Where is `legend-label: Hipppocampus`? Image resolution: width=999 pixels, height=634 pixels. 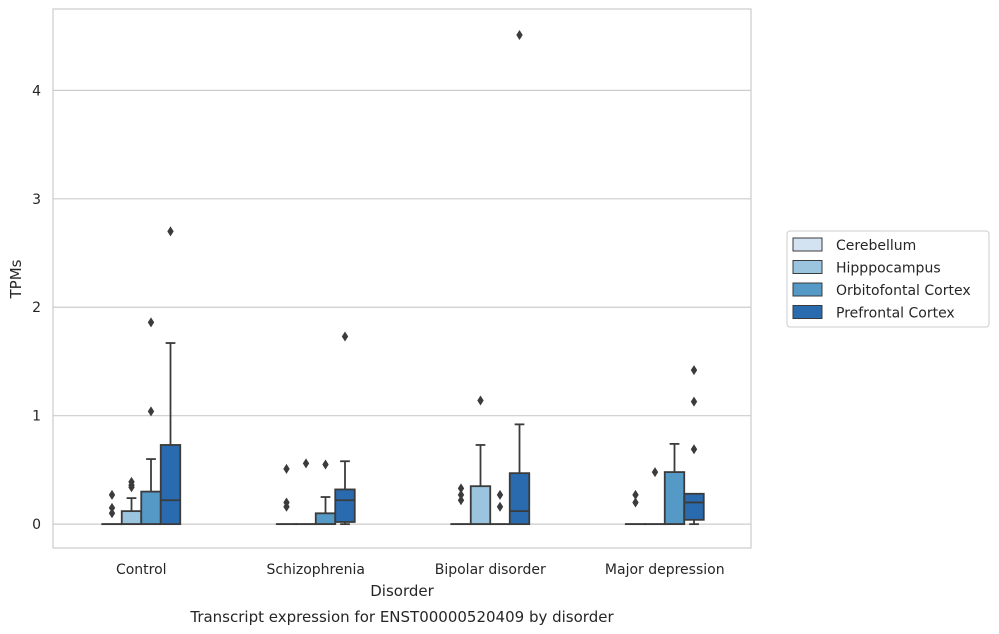 legend-label: Hipppocampus is located at coordinates (888, 269).